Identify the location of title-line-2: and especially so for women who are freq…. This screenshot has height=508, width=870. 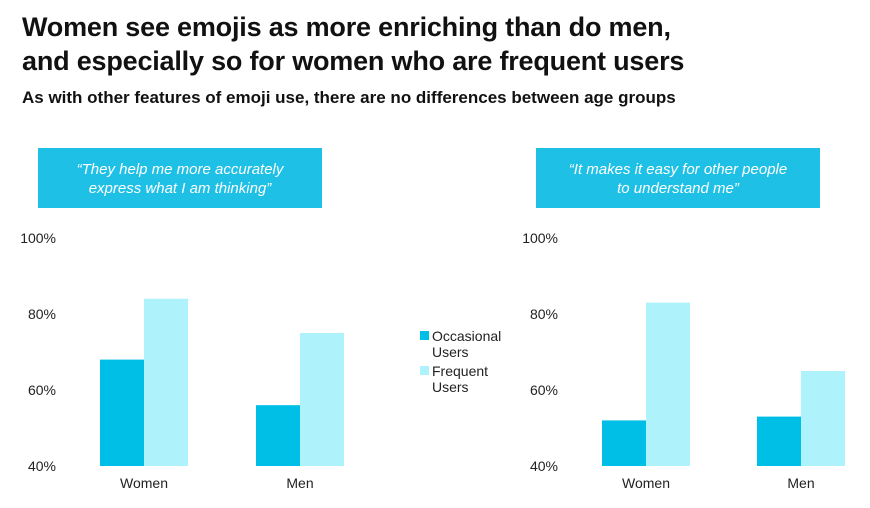
(353, 61).